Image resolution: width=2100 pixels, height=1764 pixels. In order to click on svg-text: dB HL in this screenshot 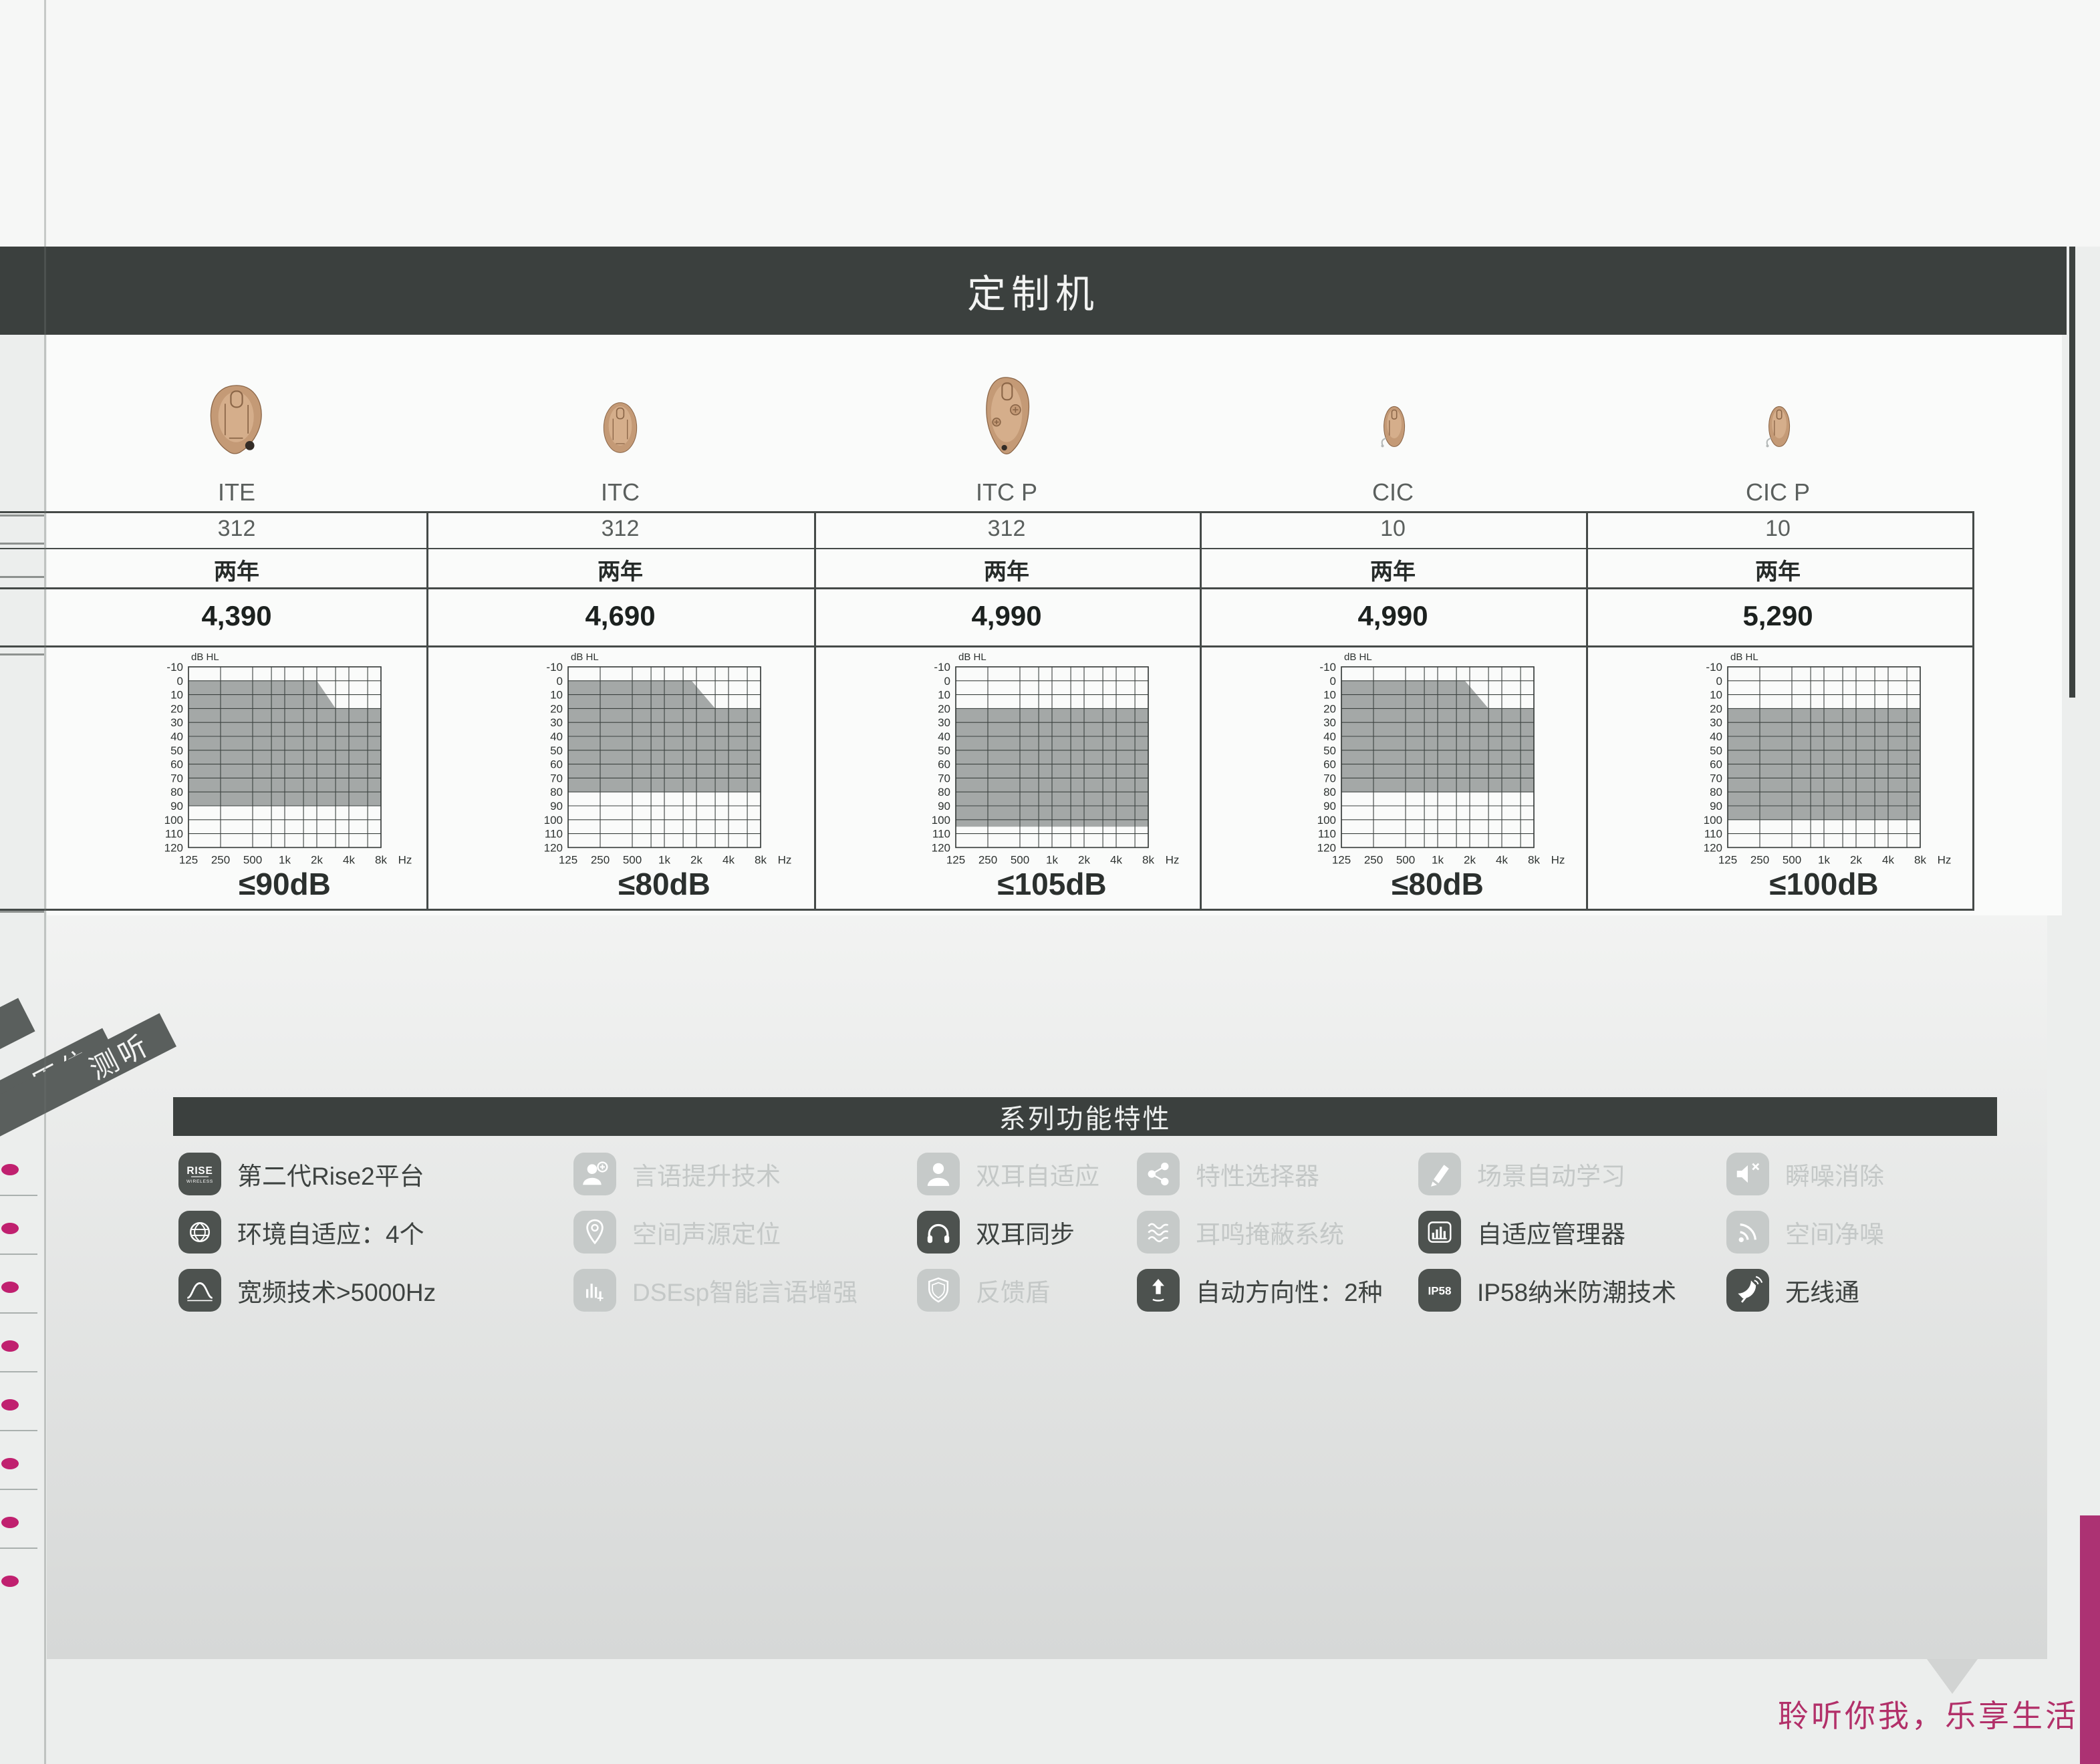, I will do `click(205, 657)`.